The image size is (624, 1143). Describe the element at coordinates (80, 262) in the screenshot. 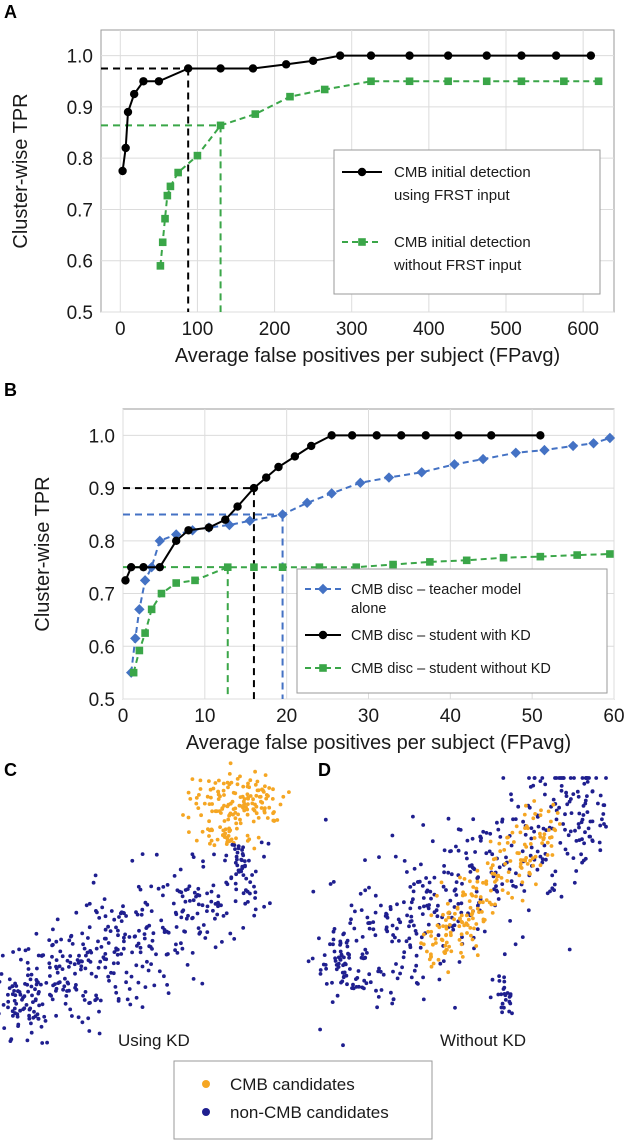

I see `a-ytick-1: 0.6` at that location.